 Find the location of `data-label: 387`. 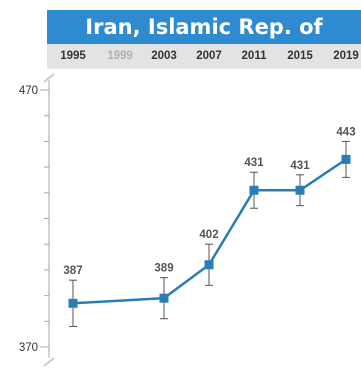

data-label: 387 is located at coordinates (72, 271).